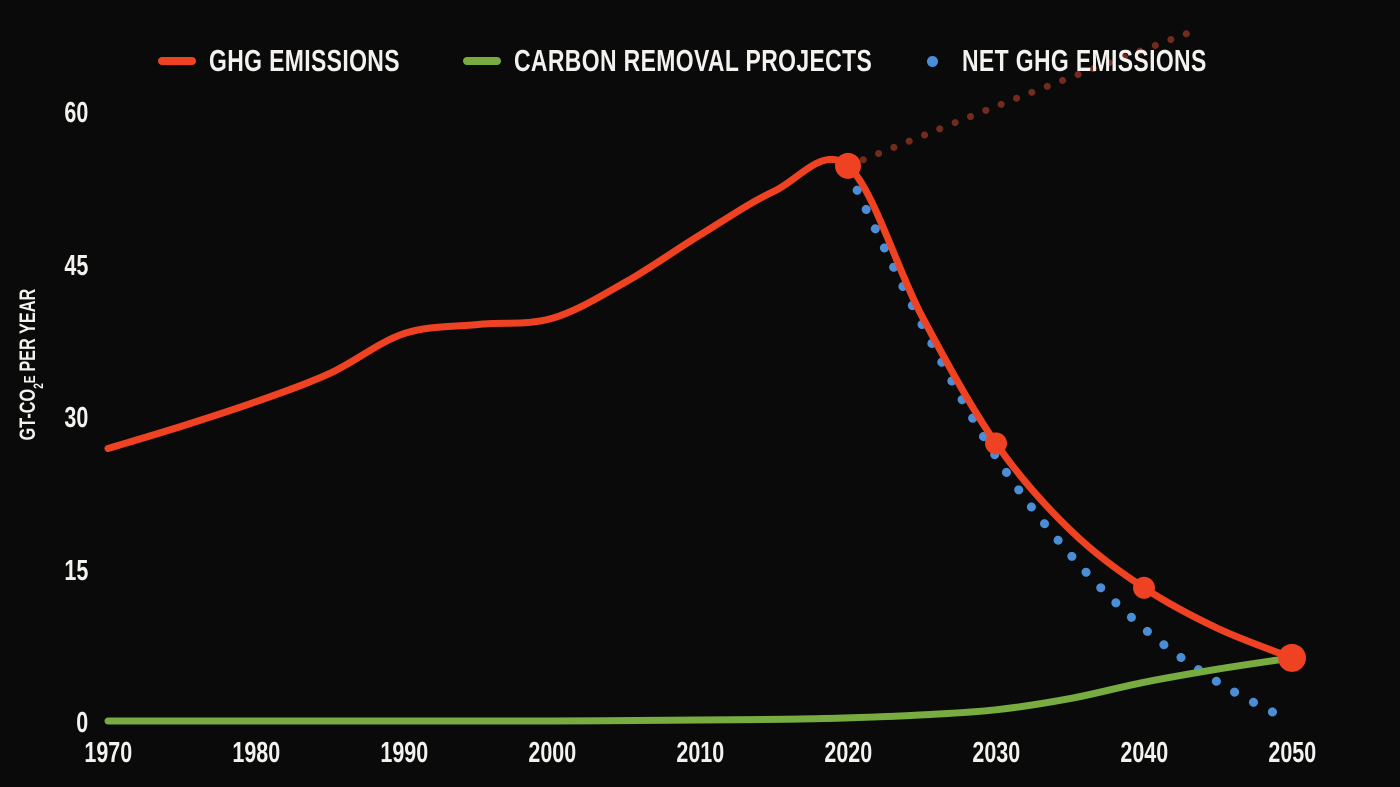  What do you see at coordinates (76, 418) in the screenshot?
I see `y-tick-label: 30` at bounding box center [76, 418].